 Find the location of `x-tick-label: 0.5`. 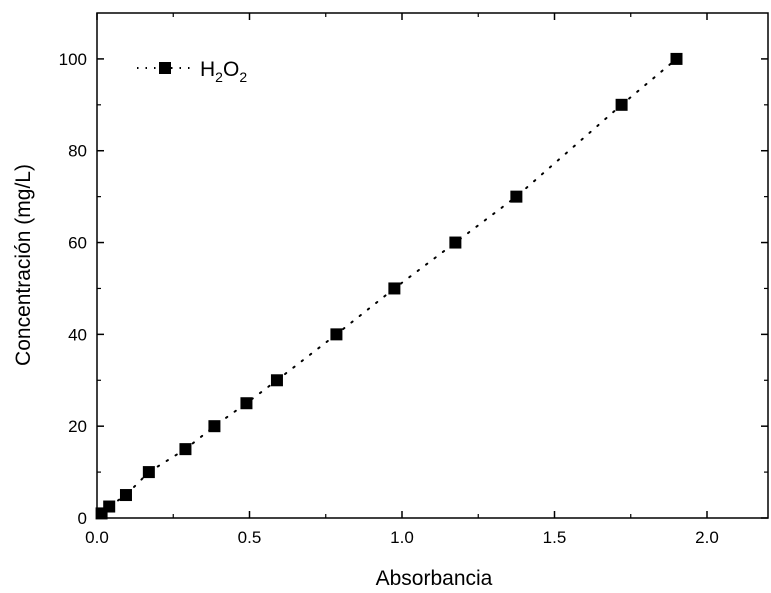

x-tick-label: 0.5 is located at coordinates (250, 537).